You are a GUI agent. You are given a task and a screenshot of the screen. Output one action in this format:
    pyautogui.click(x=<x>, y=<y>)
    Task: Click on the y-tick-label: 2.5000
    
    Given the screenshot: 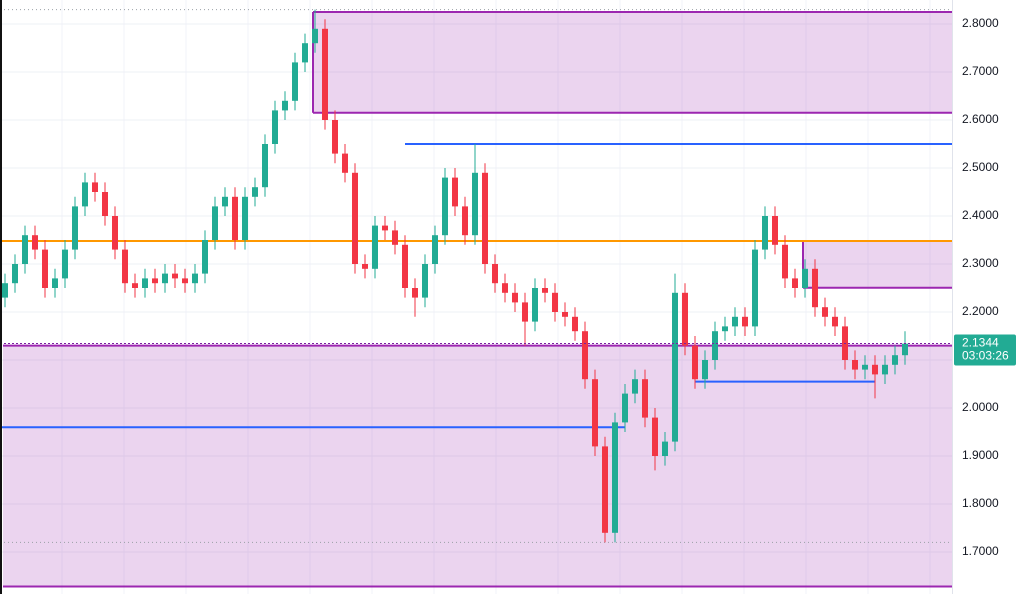 What is the action you would take?
    pyautogui.click(x=980, y=167)
    